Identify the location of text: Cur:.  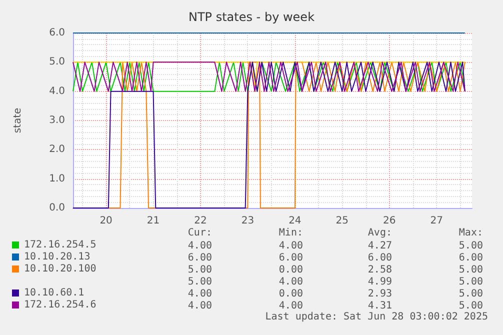
(200, 233).